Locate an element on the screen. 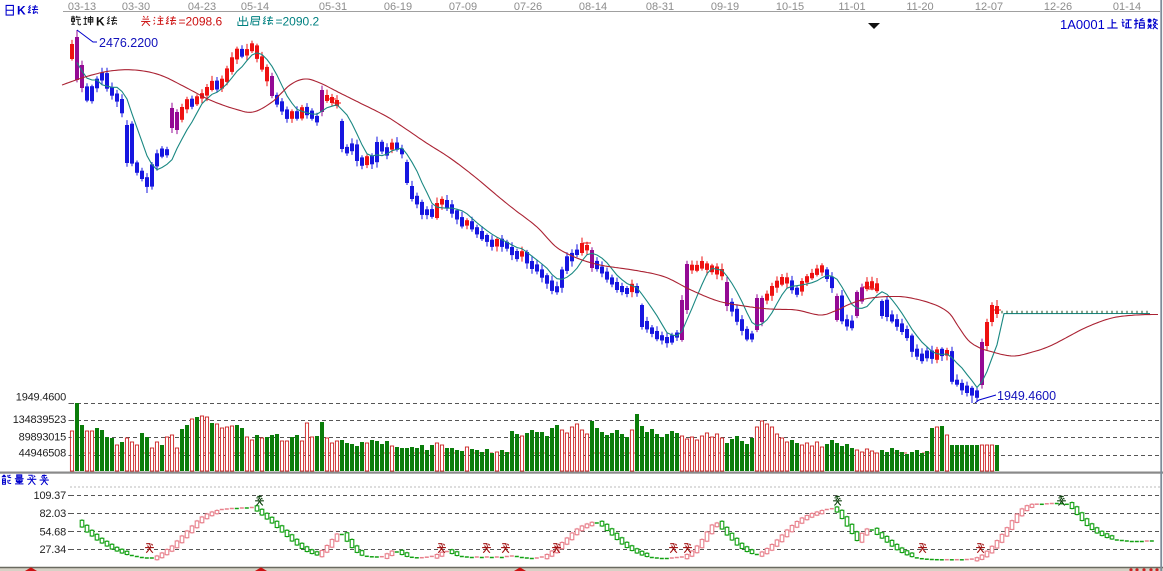 This screenshot has width=1163, height=571. svg-text: 09-19 is located at coordinates (725, 7).